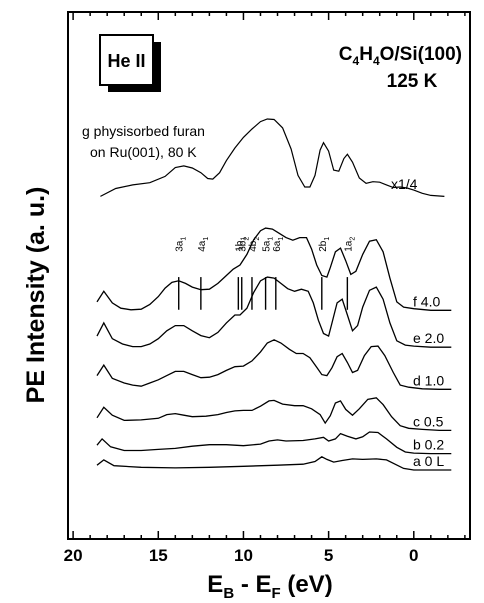  Describe the element at coordinates (244, 244) in the screenshot. I see `orbital-marker-label: 3b2` at that location.